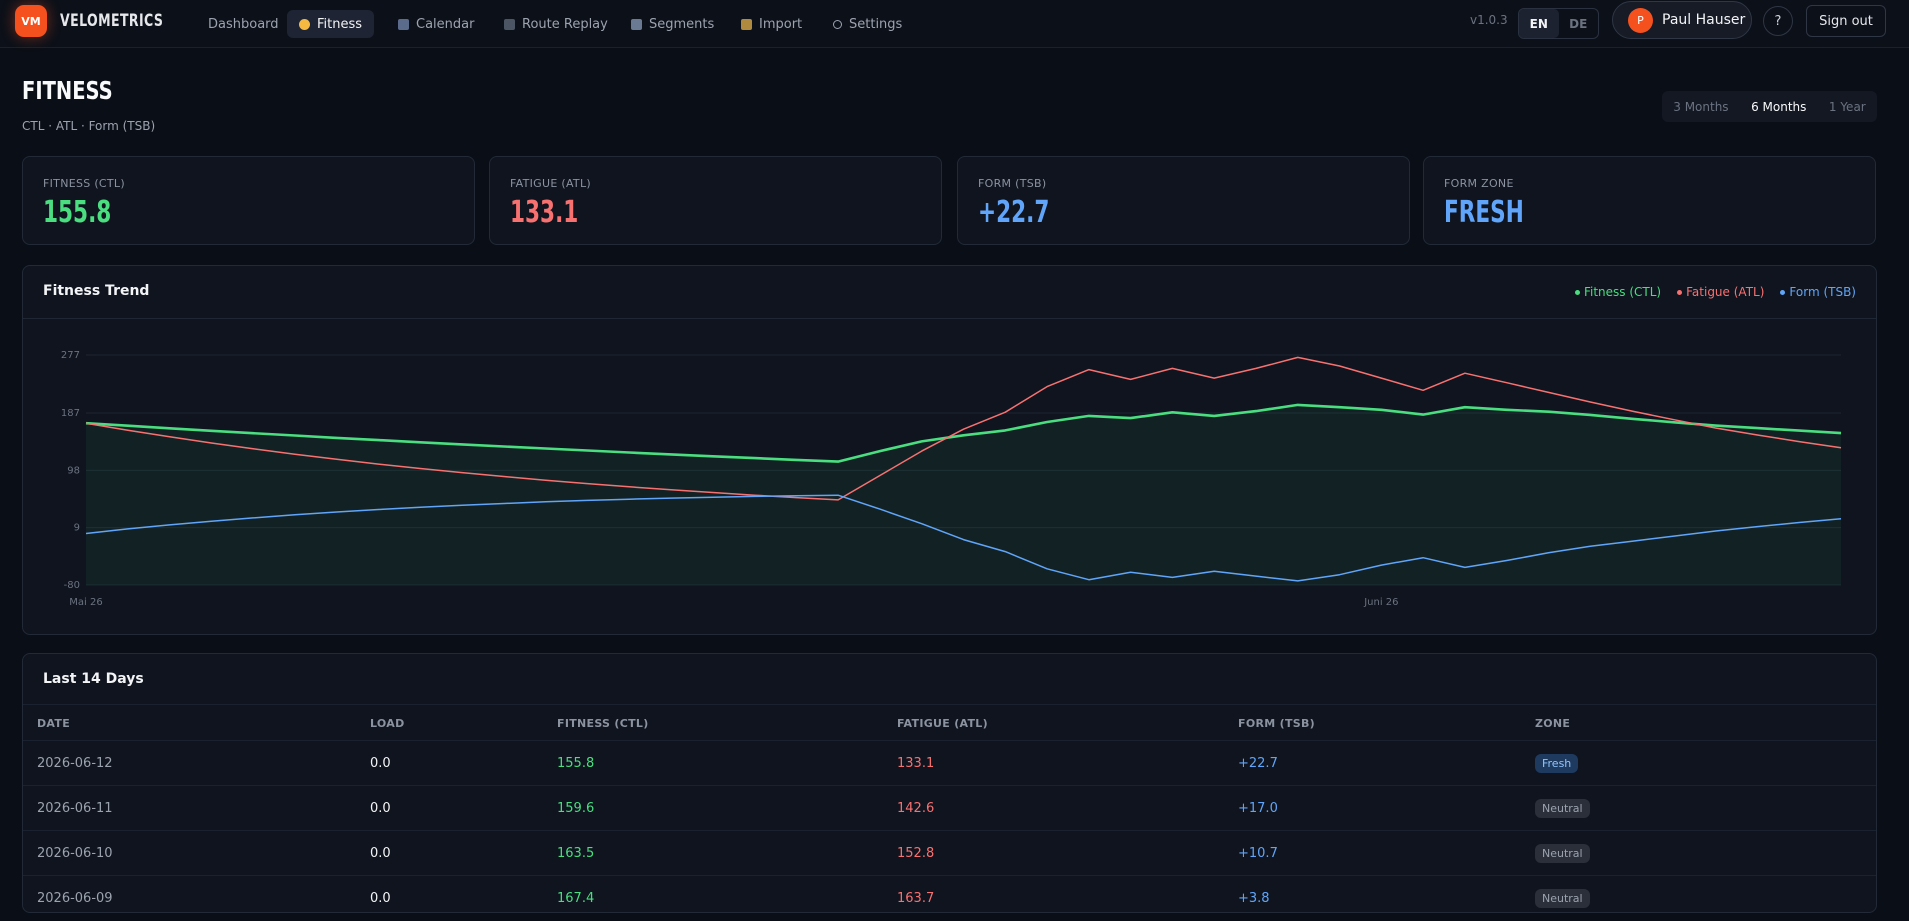  What do you see at coordinates (1489, 20) in the screenshot?
I see `version: v1.0.3` at bounding box center [1489, 20].